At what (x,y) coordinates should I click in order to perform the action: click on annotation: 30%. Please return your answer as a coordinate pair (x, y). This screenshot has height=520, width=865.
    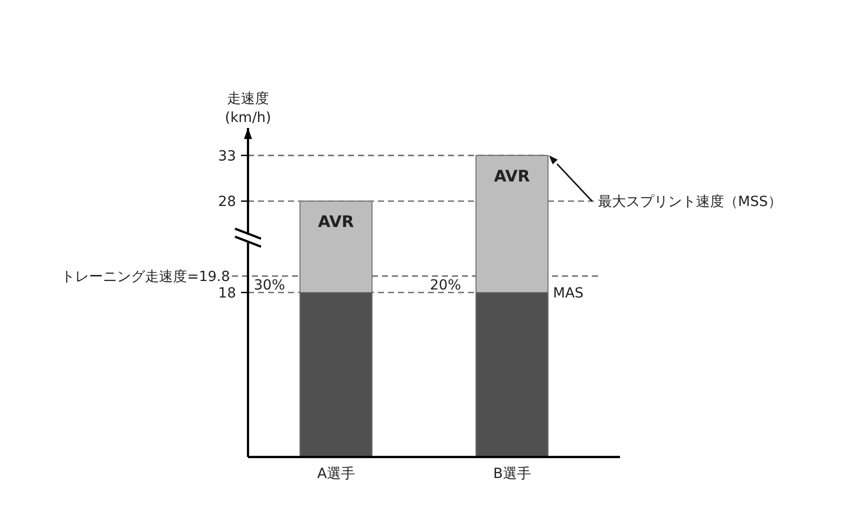
    Looking at the image, I should click on (269, 285).